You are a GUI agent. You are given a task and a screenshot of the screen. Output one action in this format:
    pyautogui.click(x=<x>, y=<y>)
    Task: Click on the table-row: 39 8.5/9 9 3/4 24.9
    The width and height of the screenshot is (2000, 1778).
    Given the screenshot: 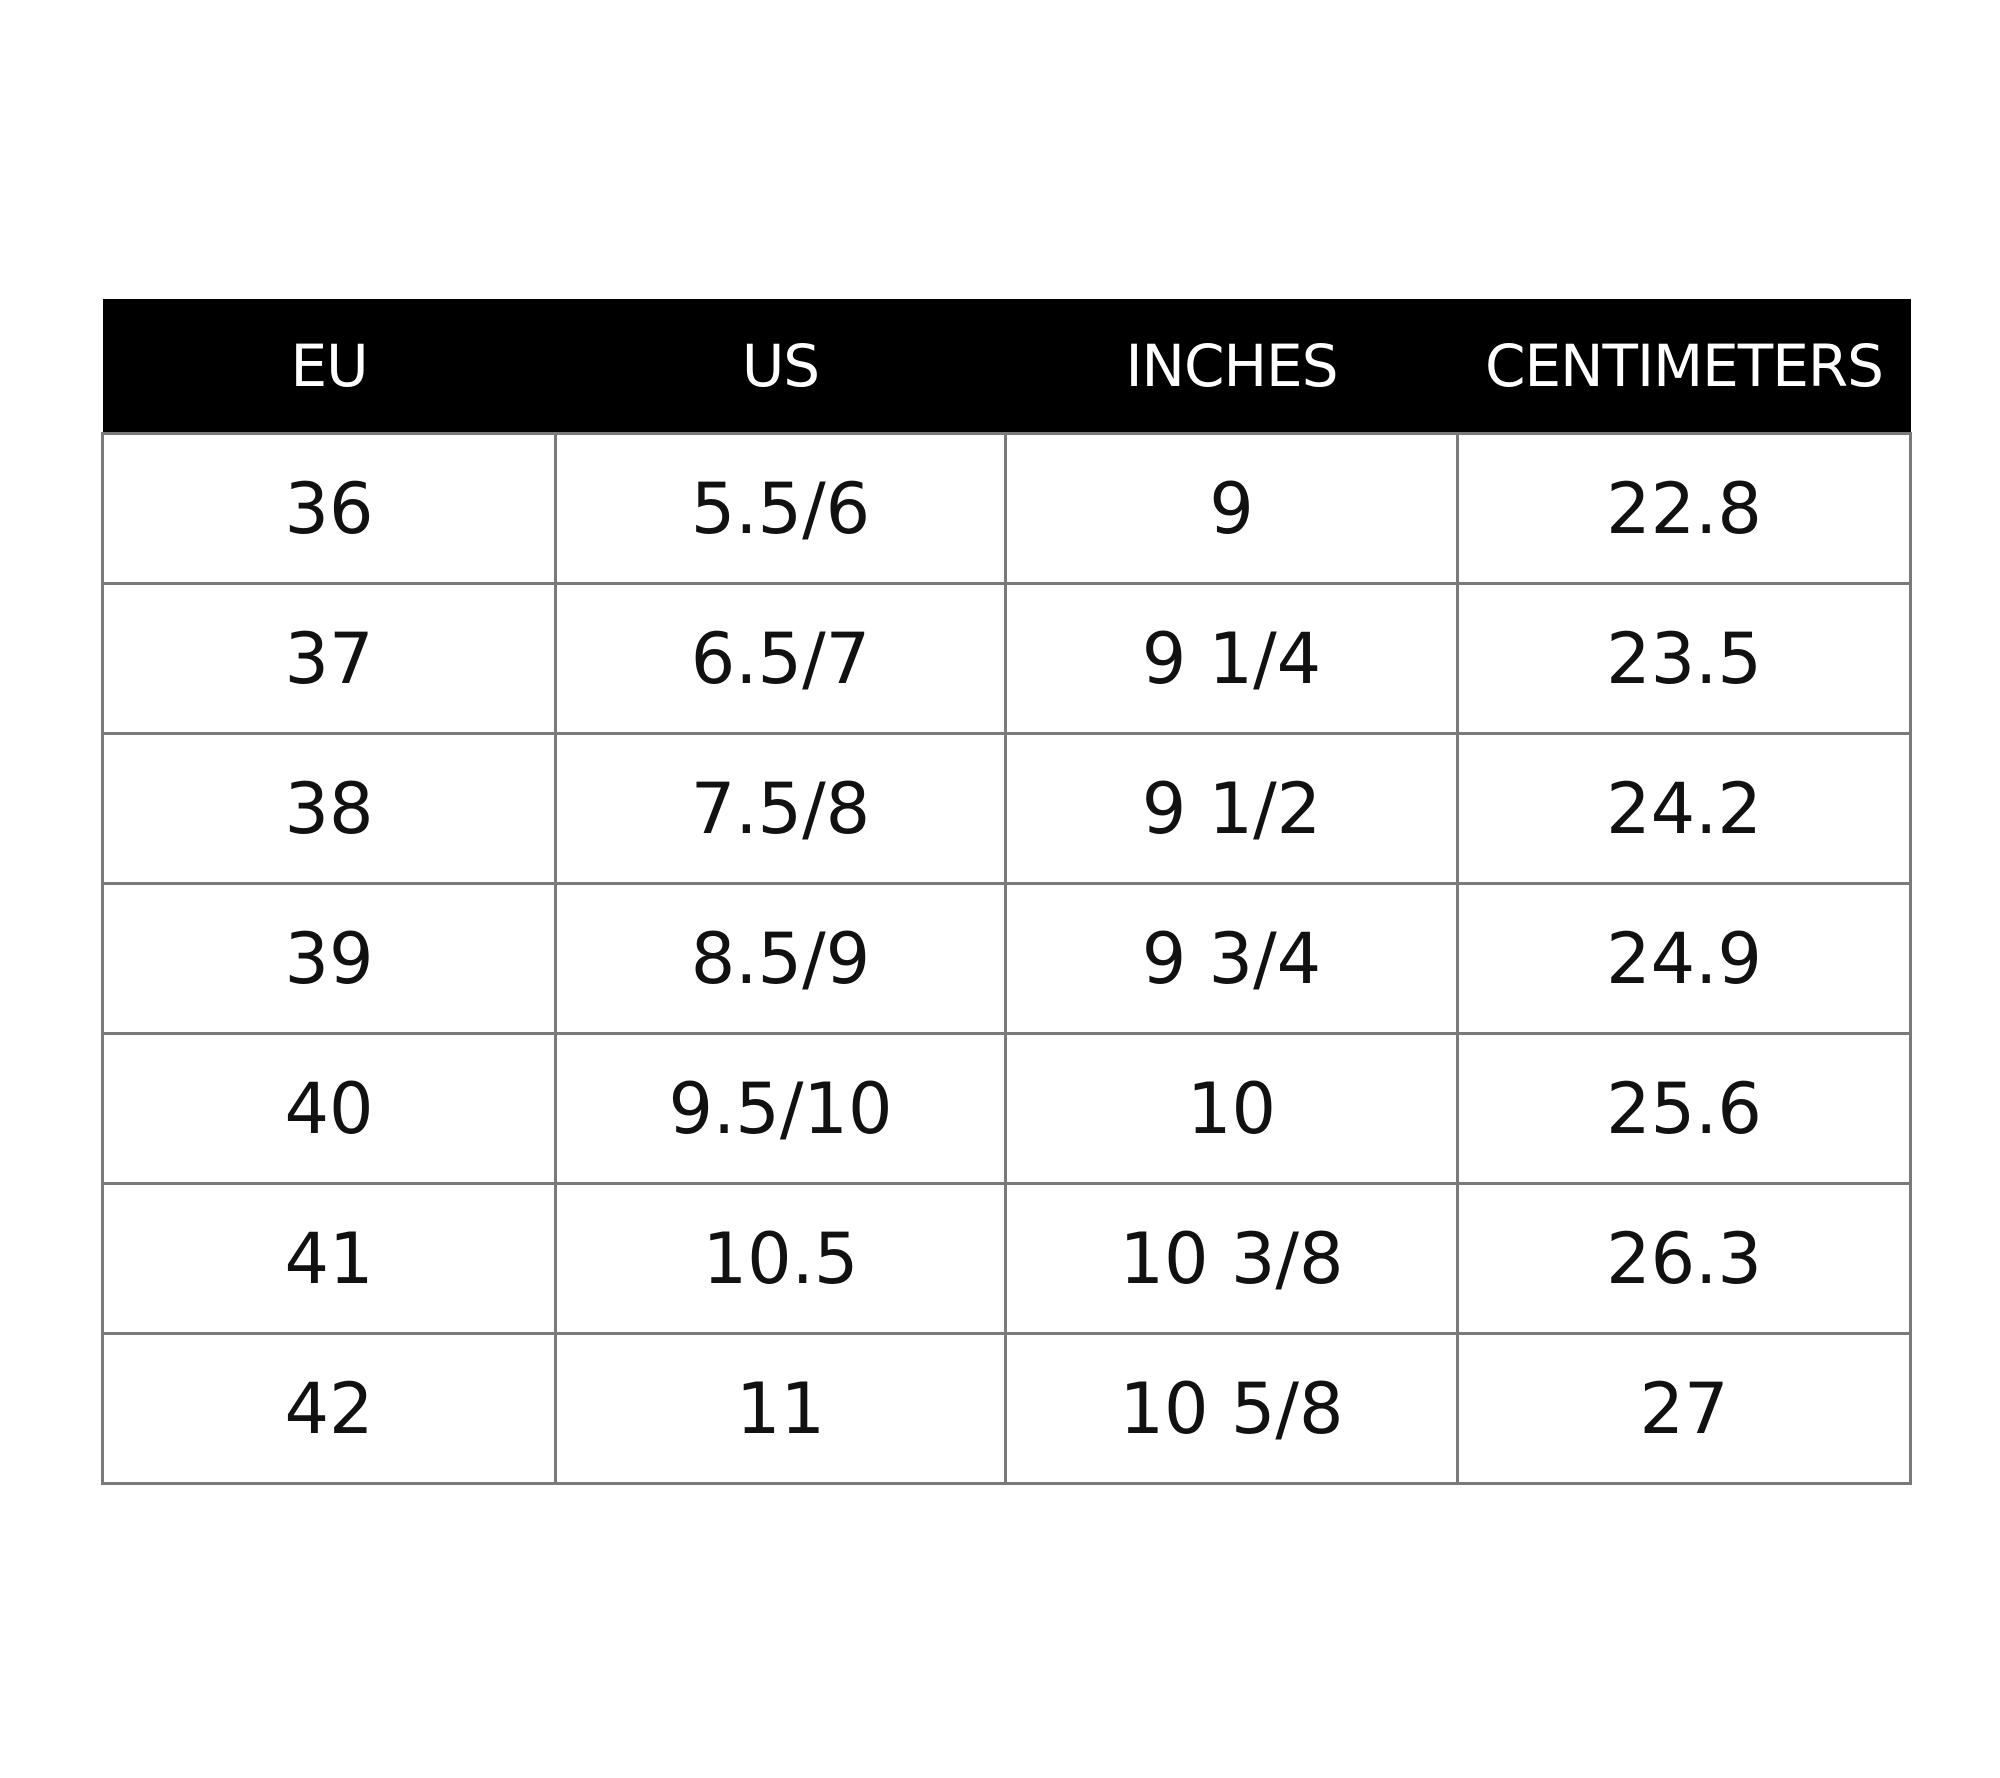 What is the action you would take?
    pyautogui.click(x=1006, y=958)
    